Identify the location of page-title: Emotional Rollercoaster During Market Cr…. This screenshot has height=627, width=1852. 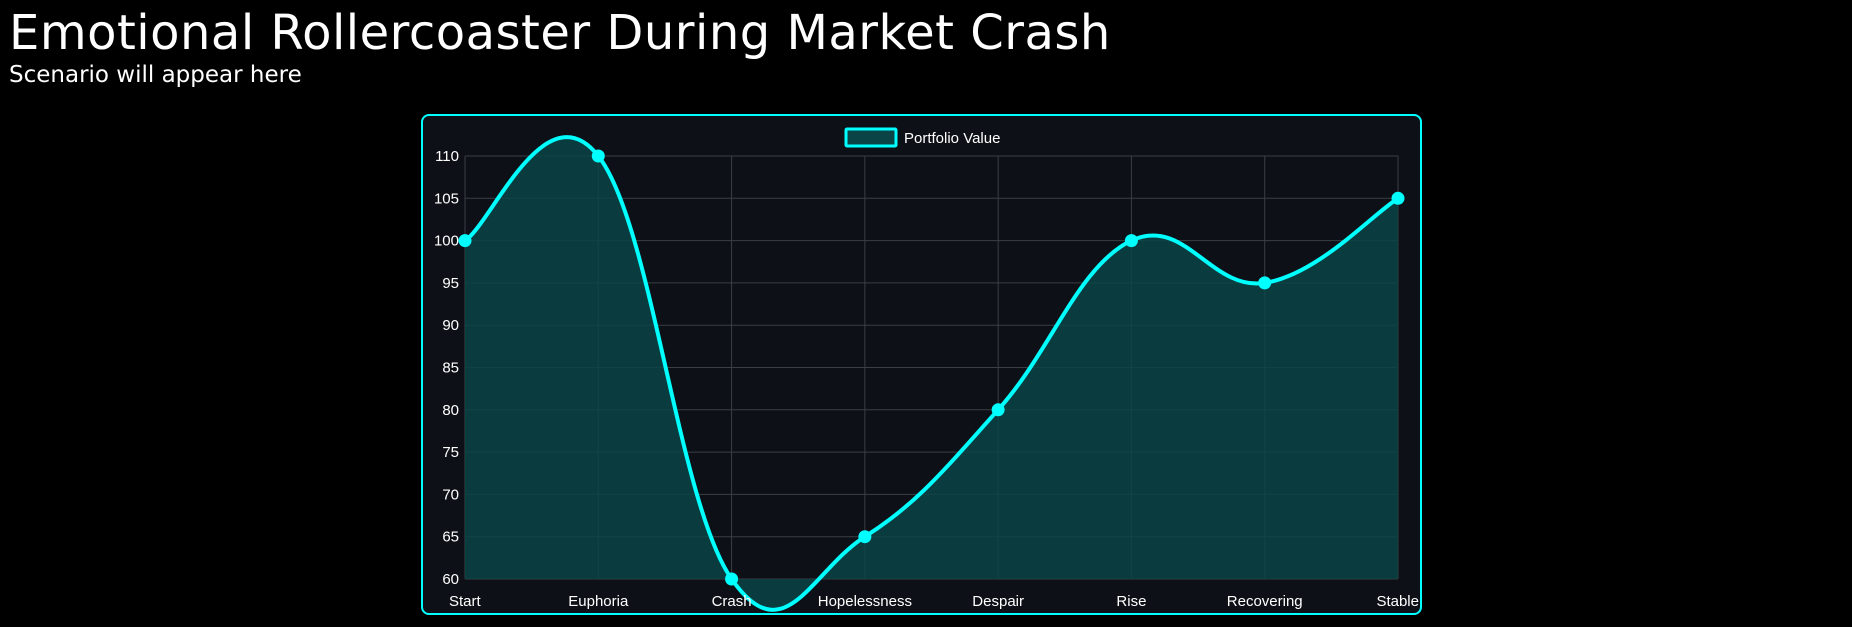
(560, 33).